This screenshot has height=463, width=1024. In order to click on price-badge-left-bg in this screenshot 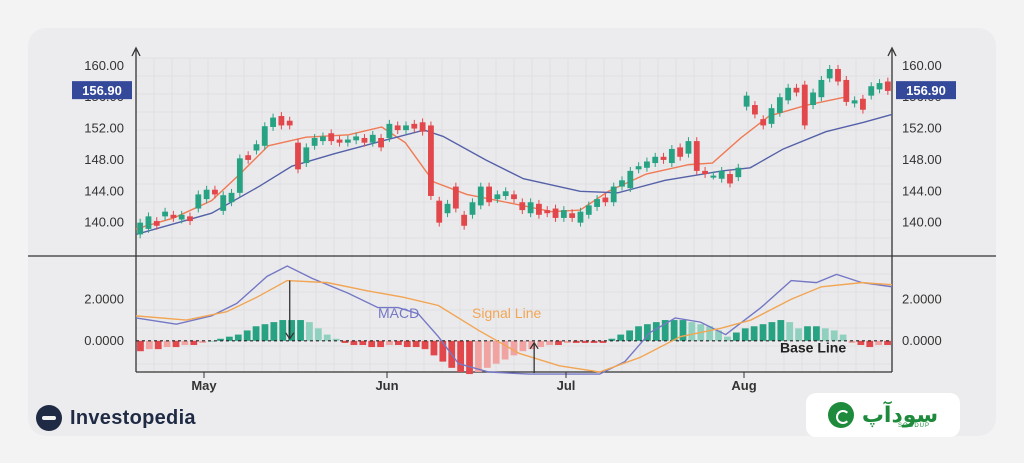, I will do `click(102, 90)`.